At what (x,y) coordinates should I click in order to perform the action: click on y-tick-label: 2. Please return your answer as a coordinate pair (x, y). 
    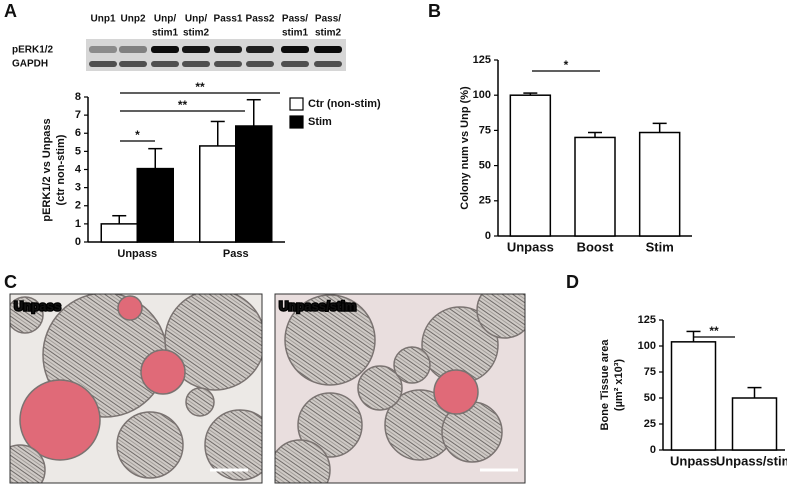
    Looking at the image, I should click on (78, 206).